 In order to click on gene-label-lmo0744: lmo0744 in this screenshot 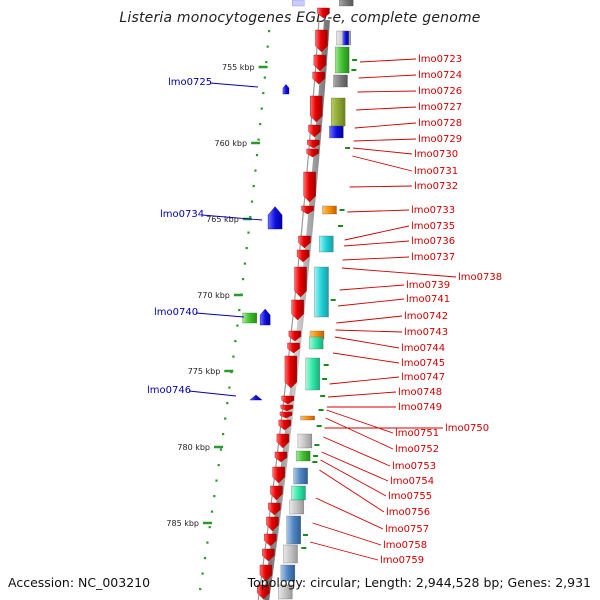, I will do `click(423, 348)`.